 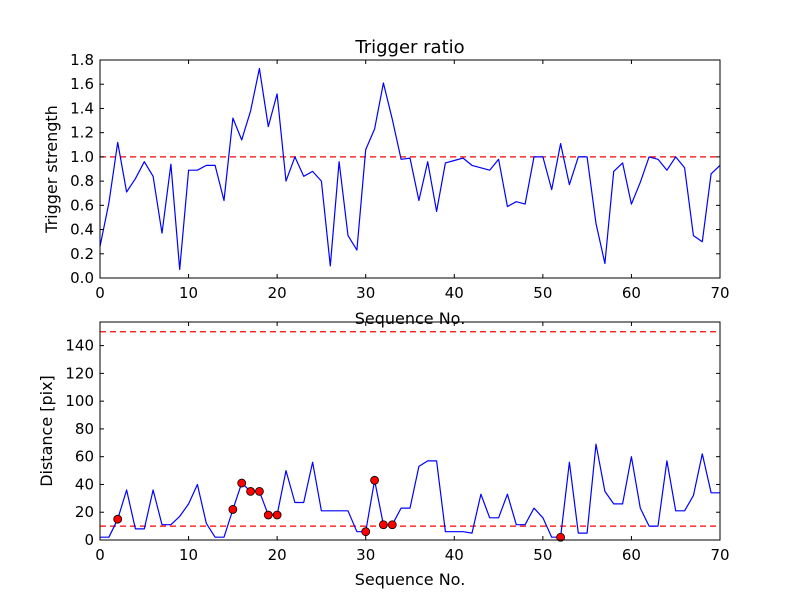 I want to click on series-group, so click(x=410, y=490).